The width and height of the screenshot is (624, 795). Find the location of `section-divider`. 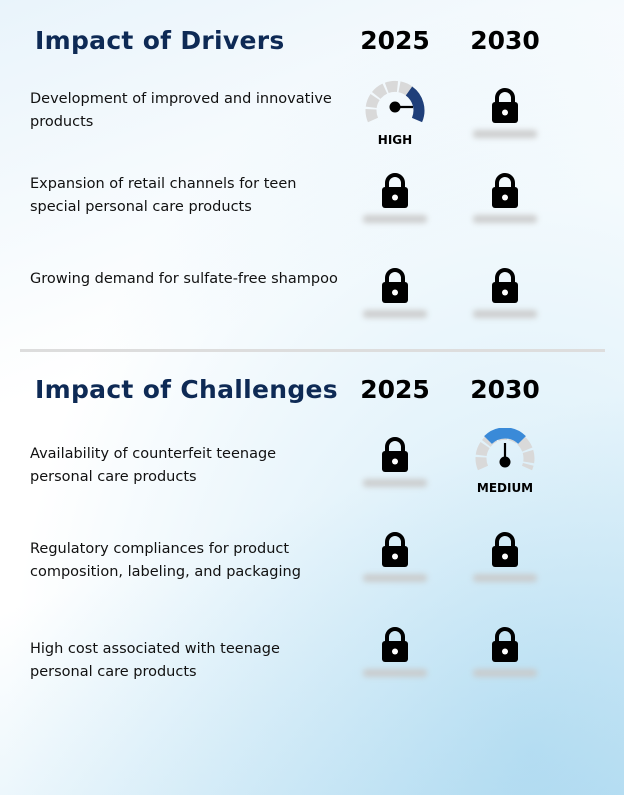

section-divider is located at coordinates (312, 350).